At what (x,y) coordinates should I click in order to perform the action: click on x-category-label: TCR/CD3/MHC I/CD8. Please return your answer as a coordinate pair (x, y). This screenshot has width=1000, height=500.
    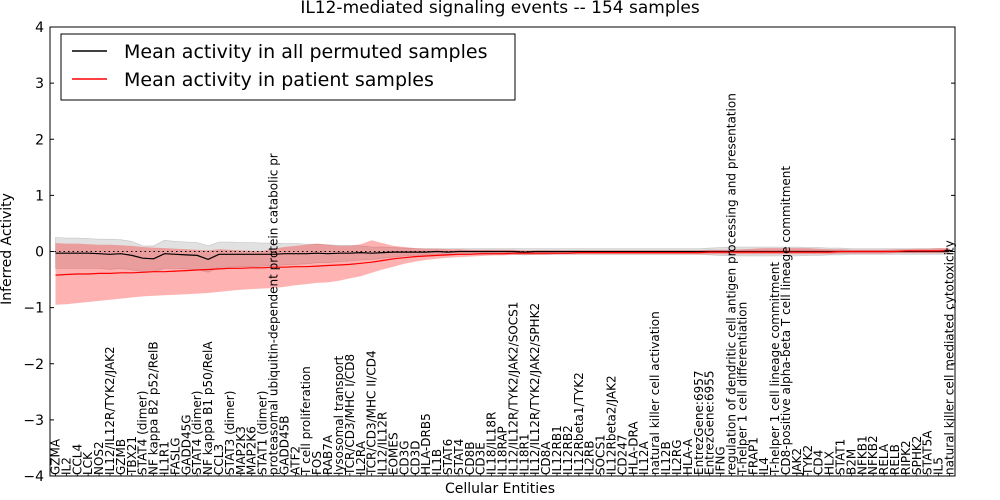
    Looking at the image, I should click on (350, 415).